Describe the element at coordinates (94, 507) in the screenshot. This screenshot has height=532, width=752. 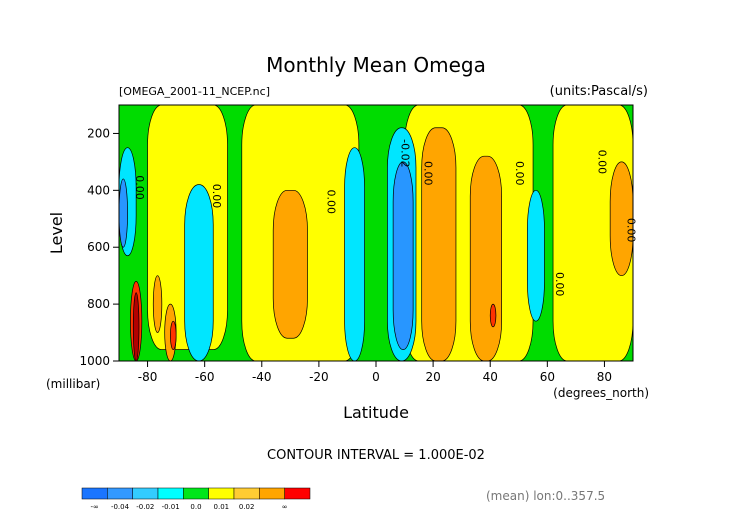
I see `colorbar-label: -∞` at that location.